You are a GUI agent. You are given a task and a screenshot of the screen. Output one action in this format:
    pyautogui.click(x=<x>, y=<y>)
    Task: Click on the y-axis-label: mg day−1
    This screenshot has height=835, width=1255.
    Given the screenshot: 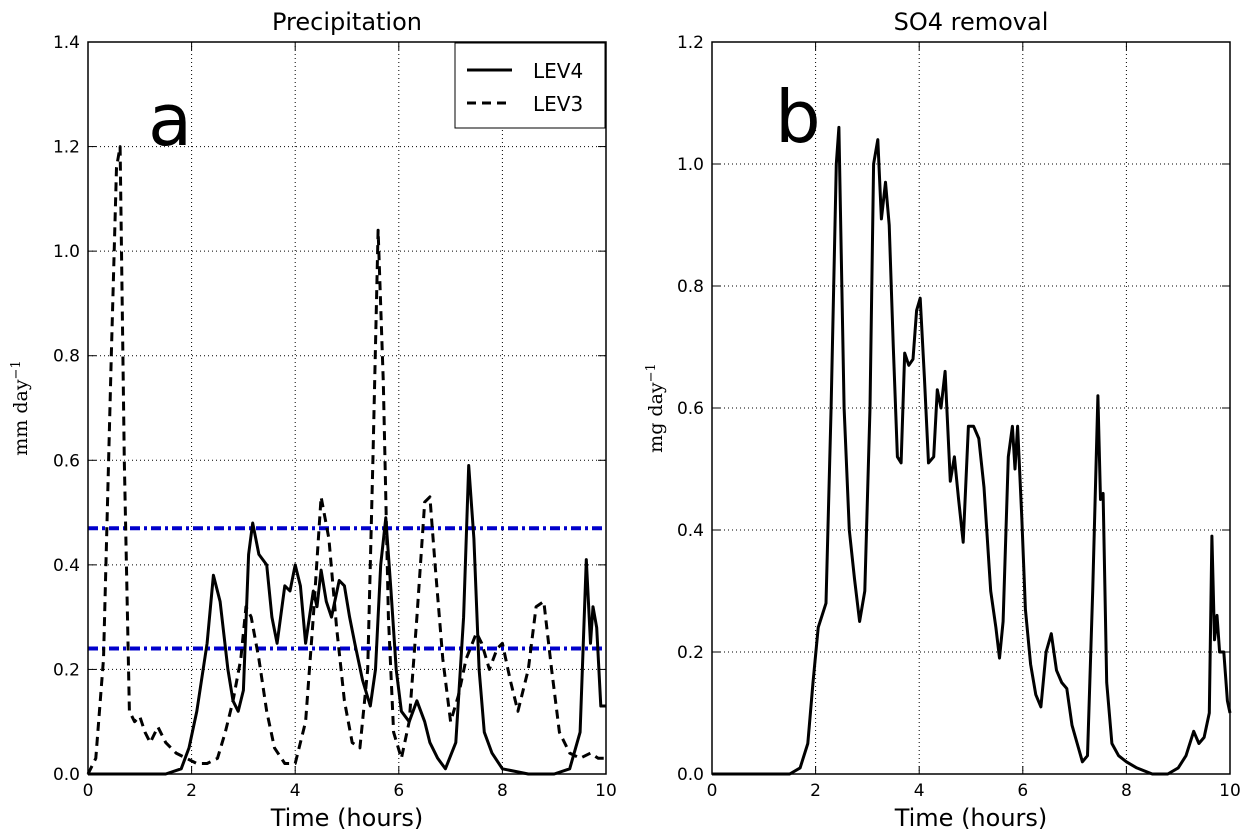 What is the action you would take?
    pyautogui.click(x=656, y=408)
    